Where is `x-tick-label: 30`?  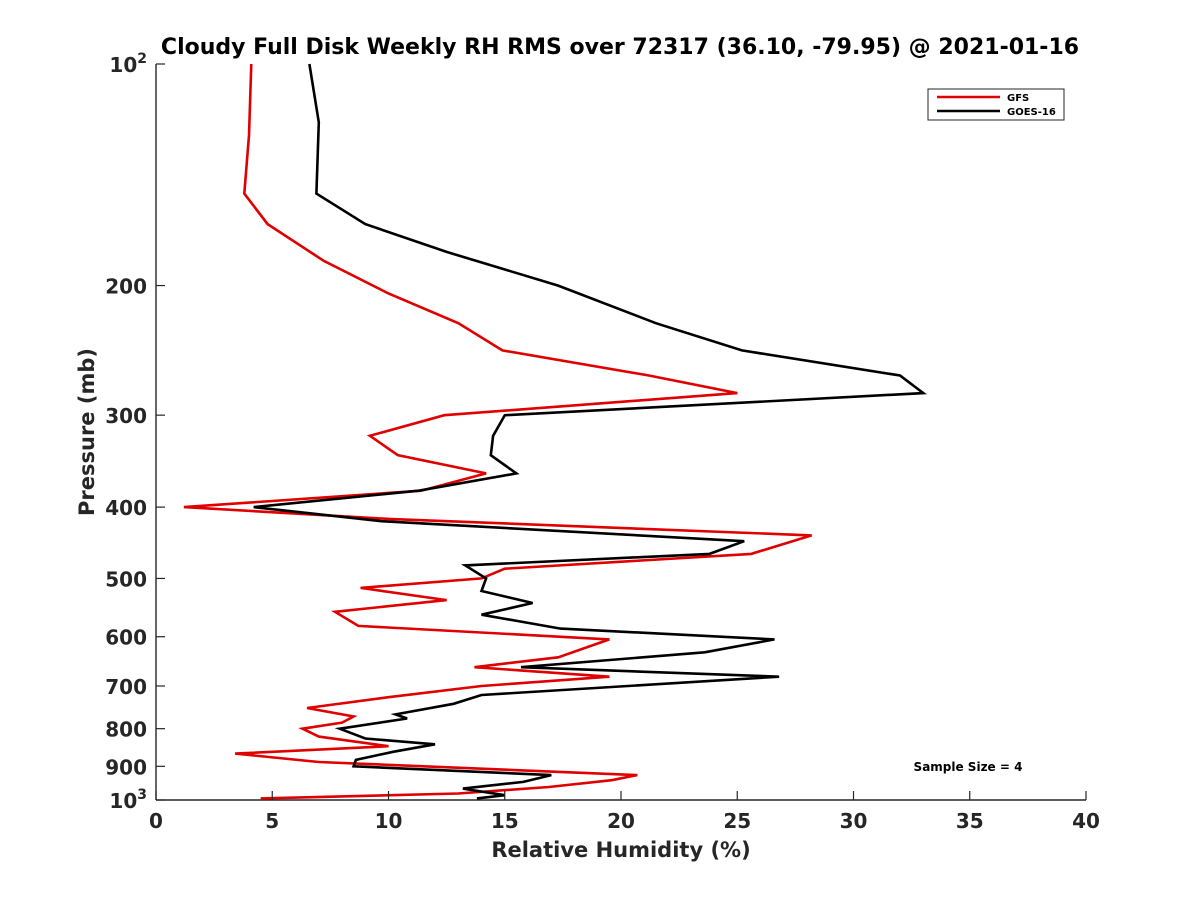
x-tick-label: 30 is located at coordinates (854, 821).